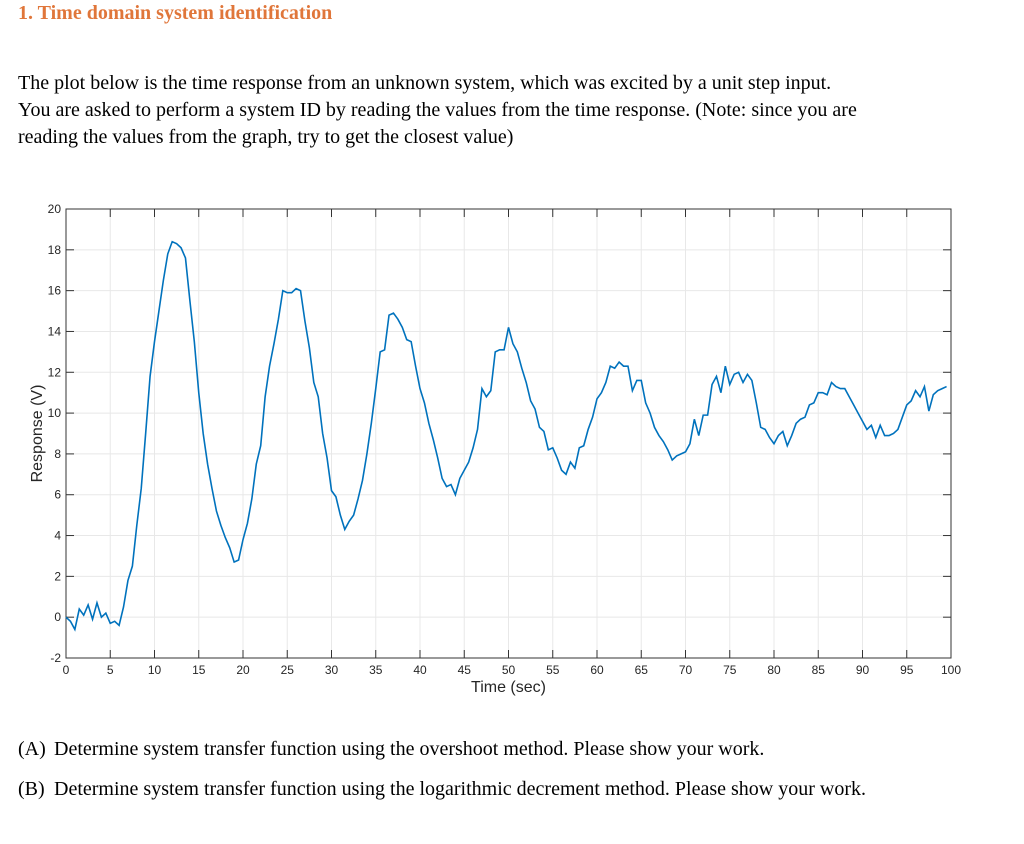  What do you see at coordinates (110, 670) in the screenshot?
I see `x-tick-label: 5` at bounding box center [110, 670].